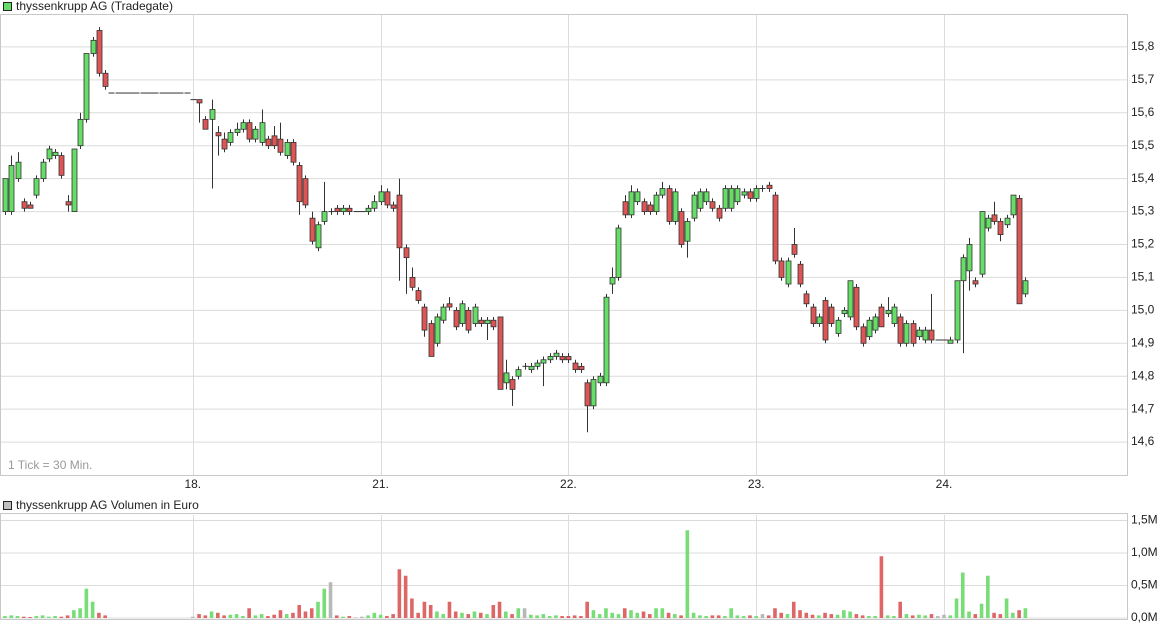 This screenshot has width=1175, height=630. What do you see at coordinates (1143, 79) in the screenshot?
I see `y-tick-label: 15,7` at bounding box center [1143, 79].